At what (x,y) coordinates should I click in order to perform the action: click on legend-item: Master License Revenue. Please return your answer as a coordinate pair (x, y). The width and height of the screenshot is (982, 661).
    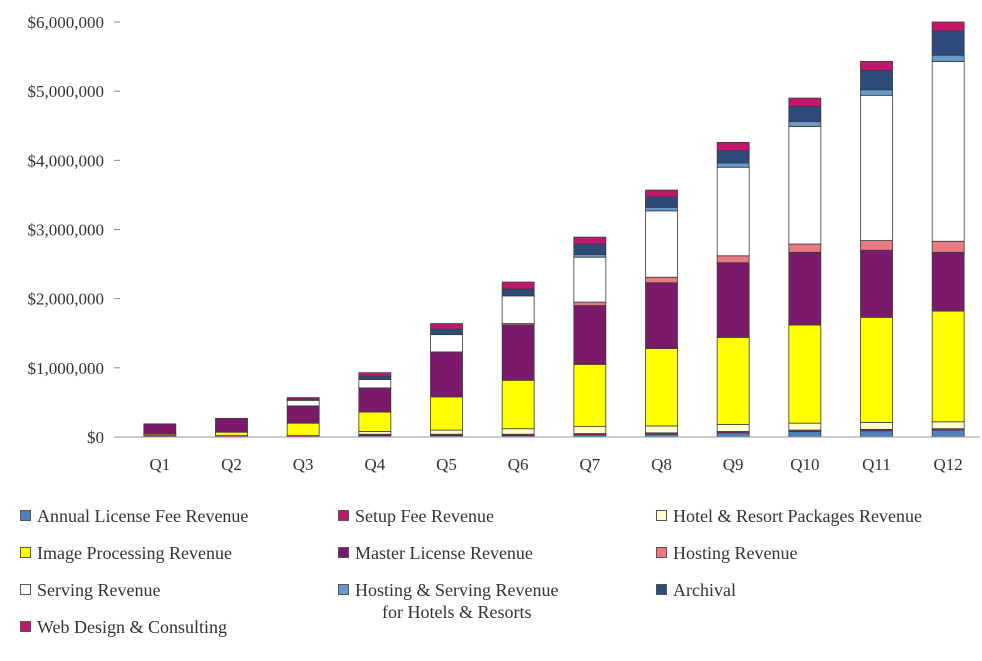
    Looking at the image, I should click on (435, 553).